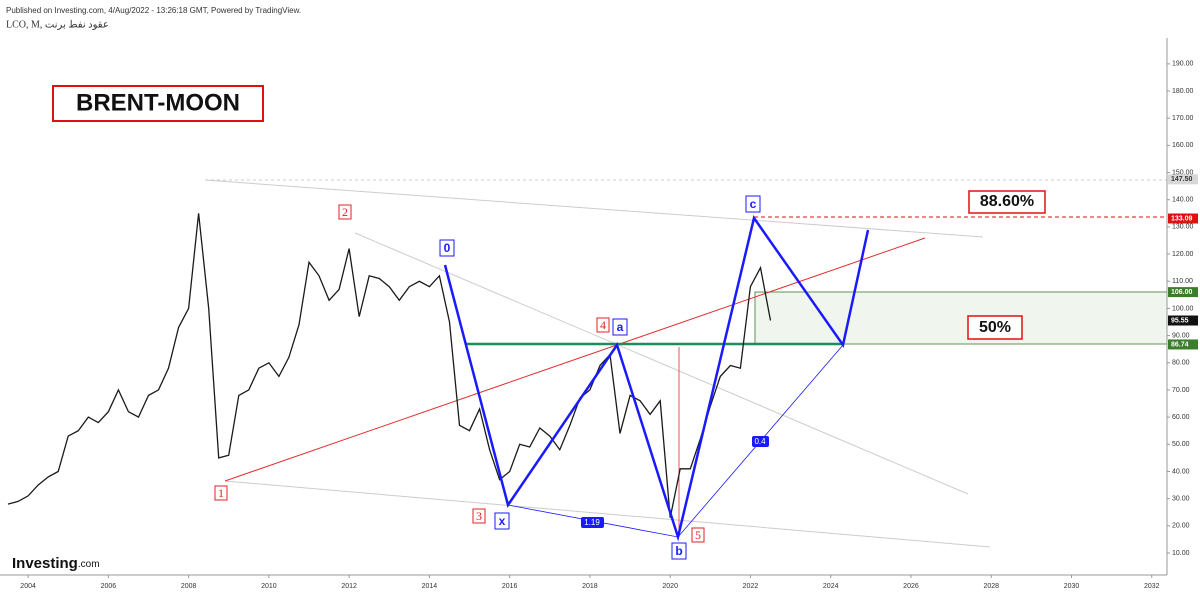 The width and height of the screenshot is (1200, 594). What do you see at coordinates (1183, 145) in the screenshot?
I see `y-tick-label: 160.00` at bounding box center [1183, 145].